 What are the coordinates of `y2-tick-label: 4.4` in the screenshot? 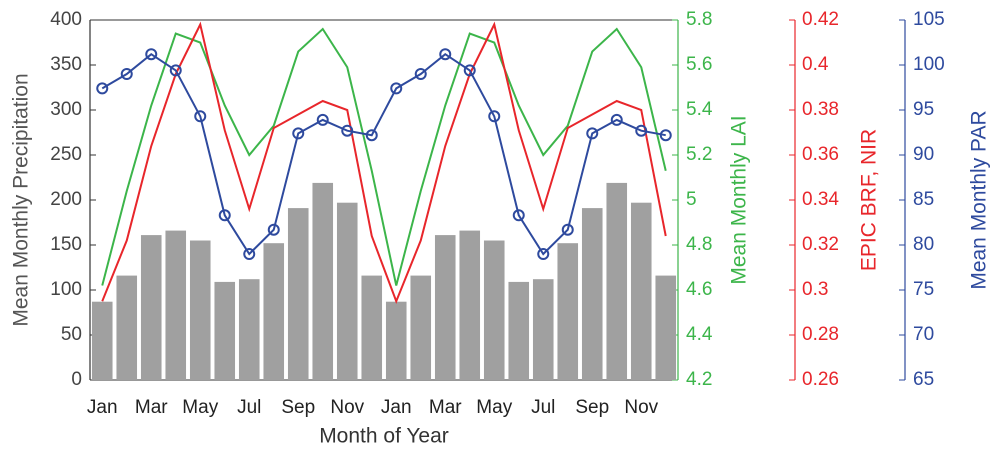 It's located at (699, 334).